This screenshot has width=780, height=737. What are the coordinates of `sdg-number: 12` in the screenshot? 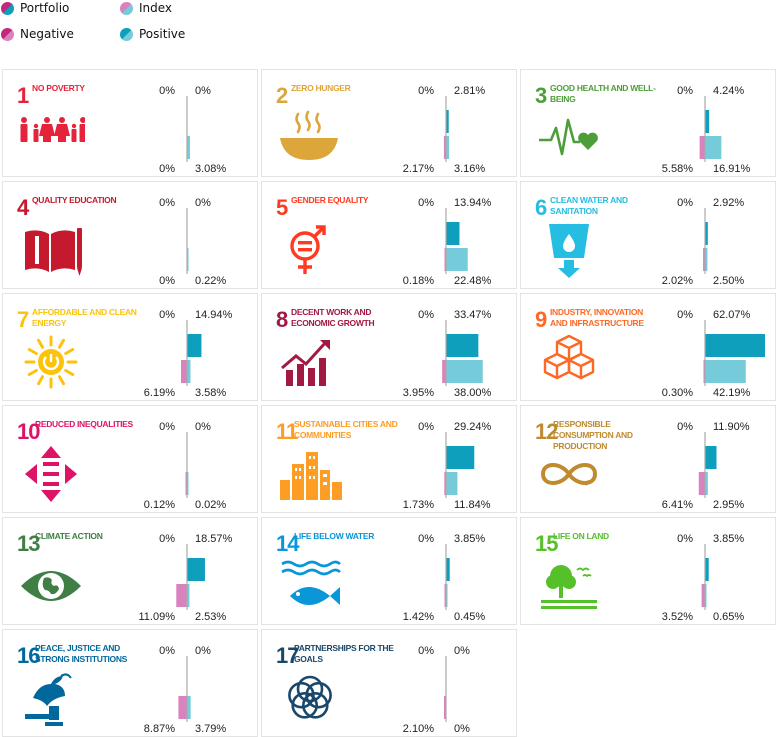 It's located at (547, 431).